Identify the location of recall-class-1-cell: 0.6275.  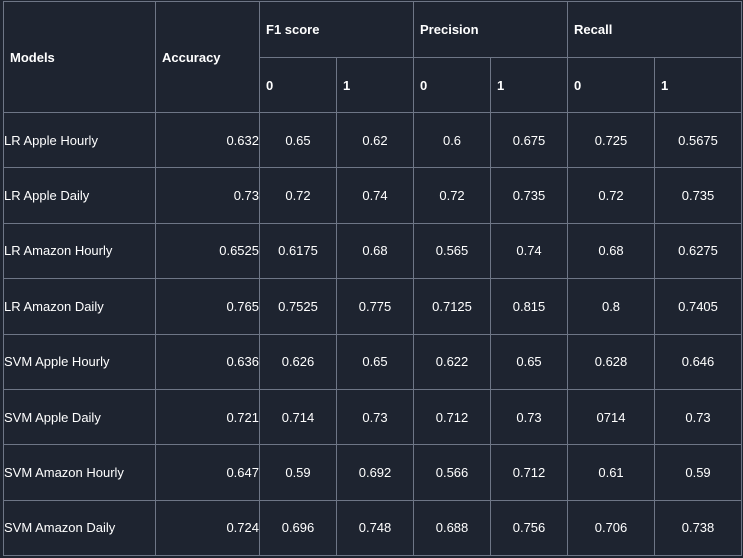
(698, 251).